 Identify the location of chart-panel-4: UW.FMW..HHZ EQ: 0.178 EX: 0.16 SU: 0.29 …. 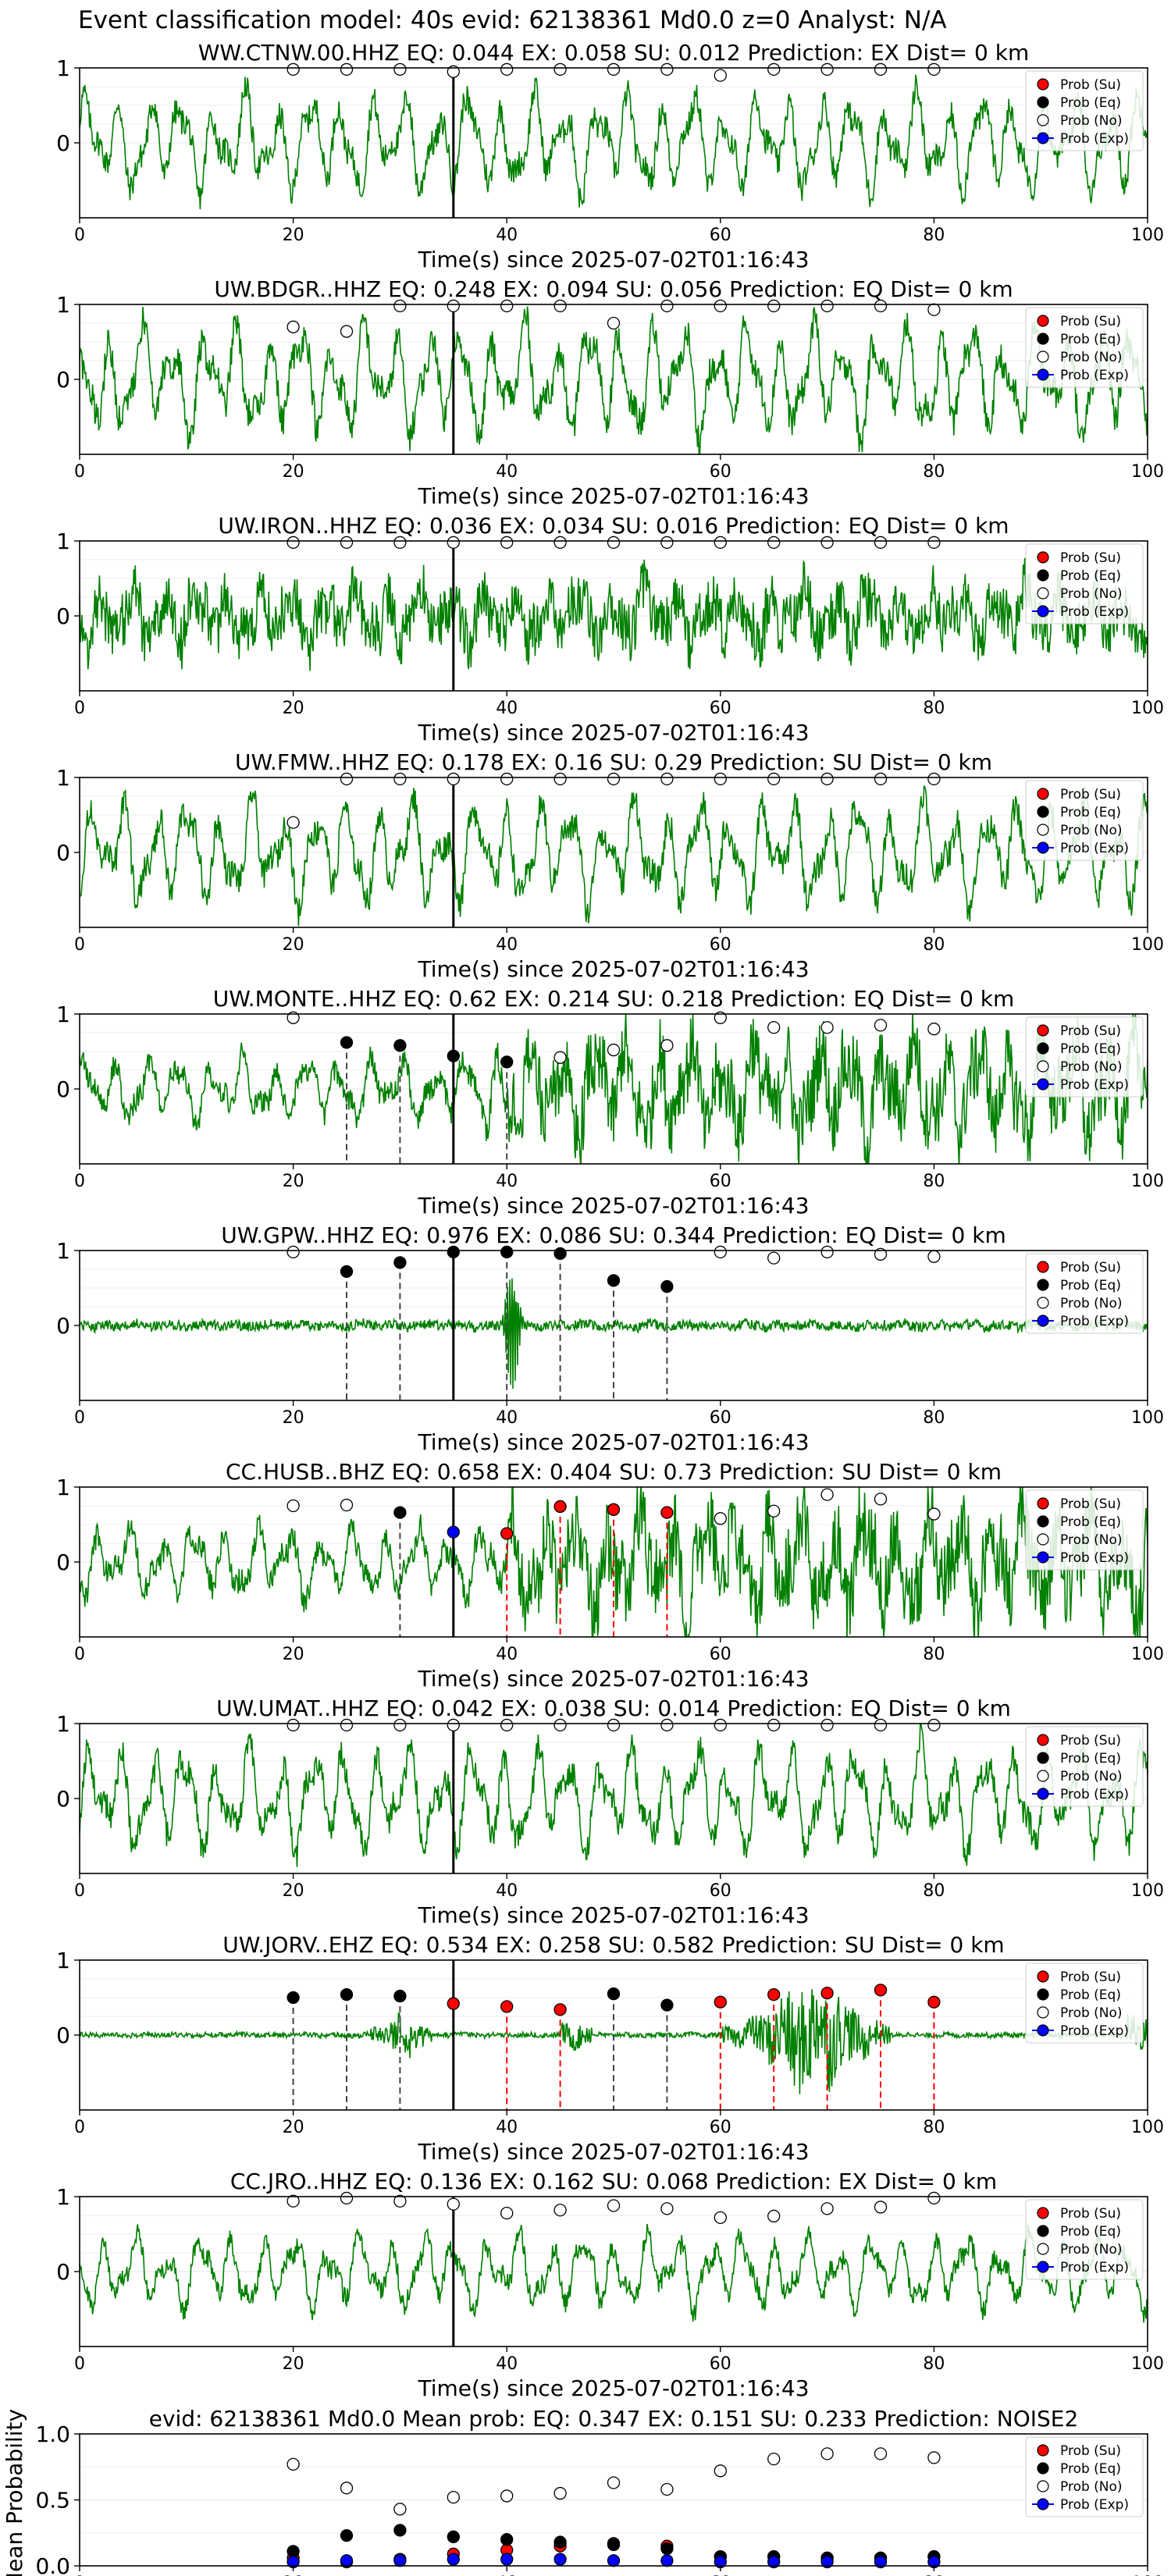
(610, 865).